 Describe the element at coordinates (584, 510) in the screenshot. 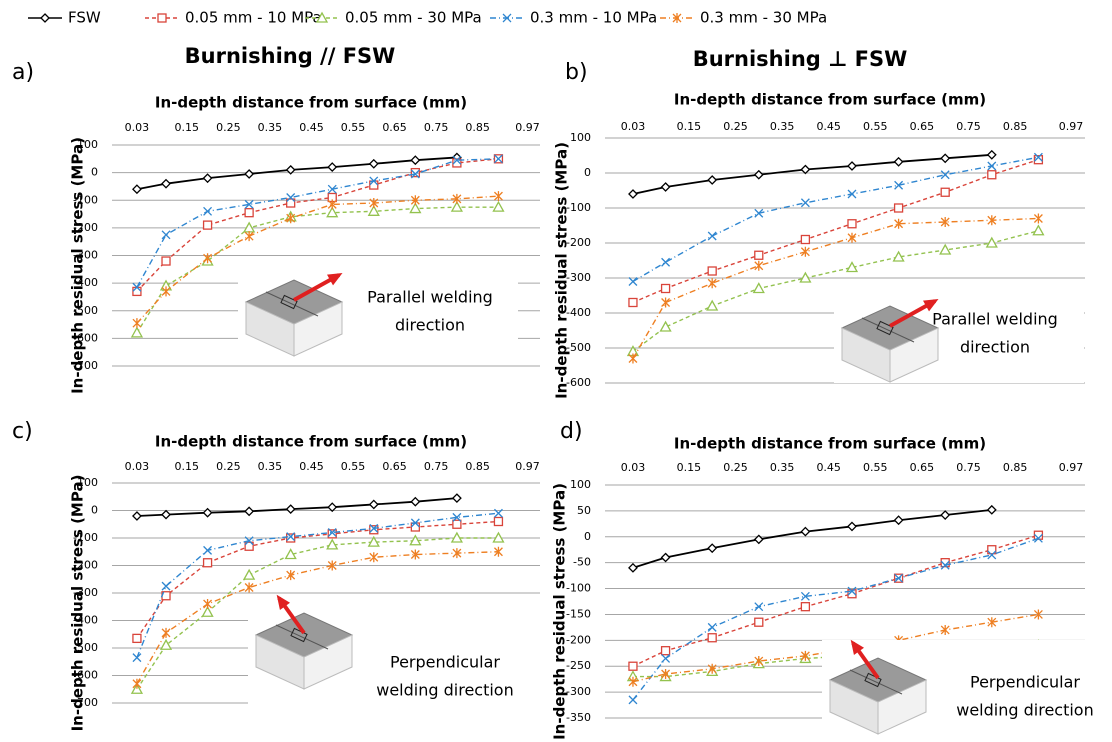

I see `y-tick-label: 50` at that location.